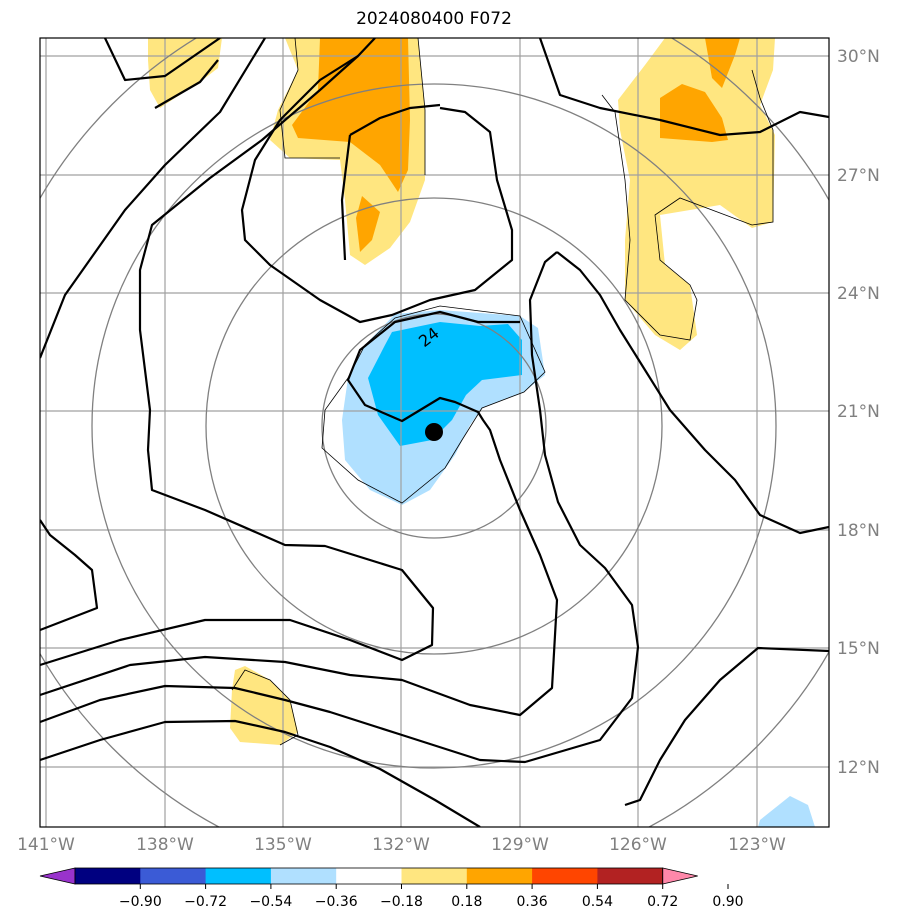  What do you see at coordinates (401, 902) in the screenshot?
I see `colorbar-tick-label: −0.18` at bounding box center [401, 902].